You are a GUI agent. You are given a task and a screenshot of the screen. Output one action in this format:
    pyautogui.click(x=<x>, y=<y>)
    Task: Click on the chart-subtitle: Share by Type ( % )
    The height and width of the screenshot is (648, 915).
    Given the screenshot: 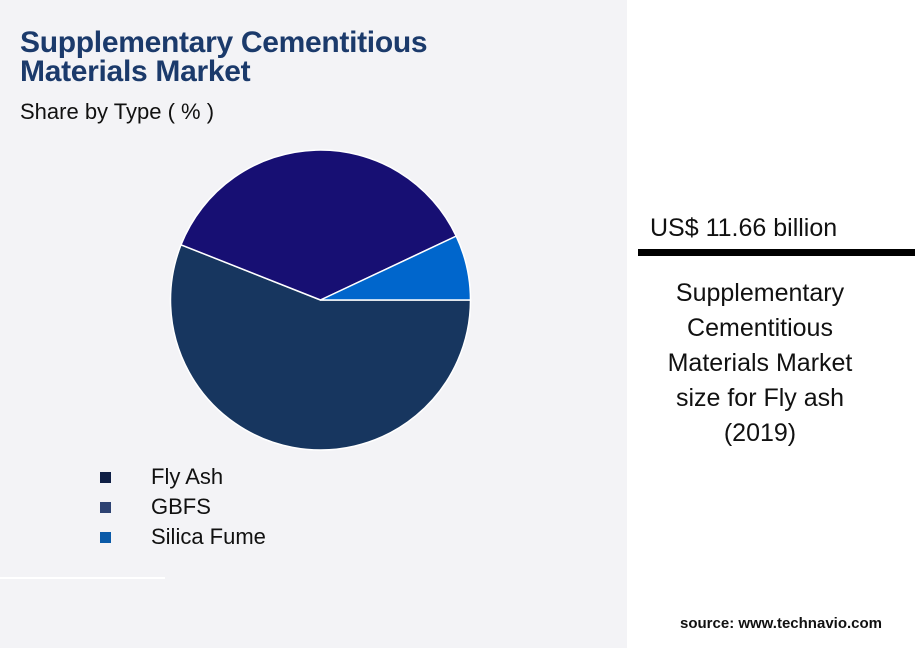 What is the action you would take?
    pyautogui.click(x=117, y=111)
    